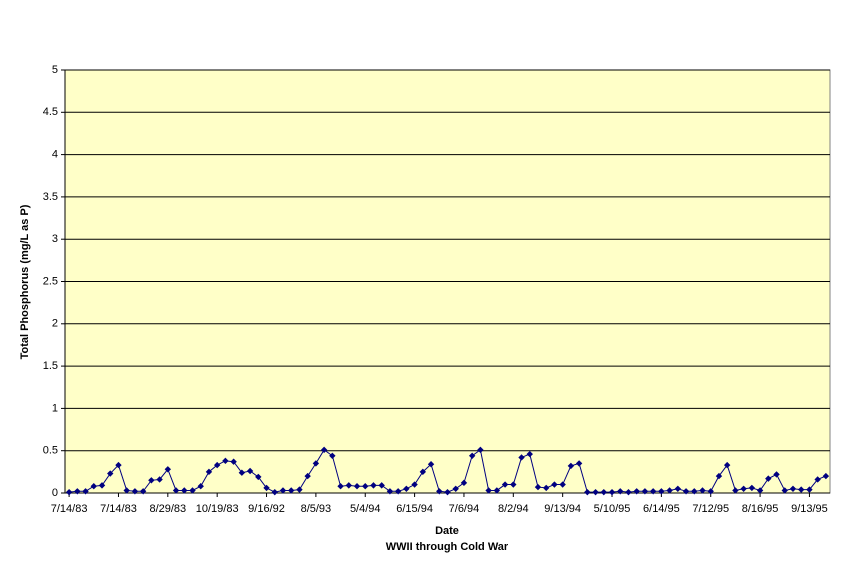 The height and width of the screenshot is (570, 843). Describe the element at coordinates (217, 509) in the screenshot. I see `x-tick-label: 10/19/83` at that location.